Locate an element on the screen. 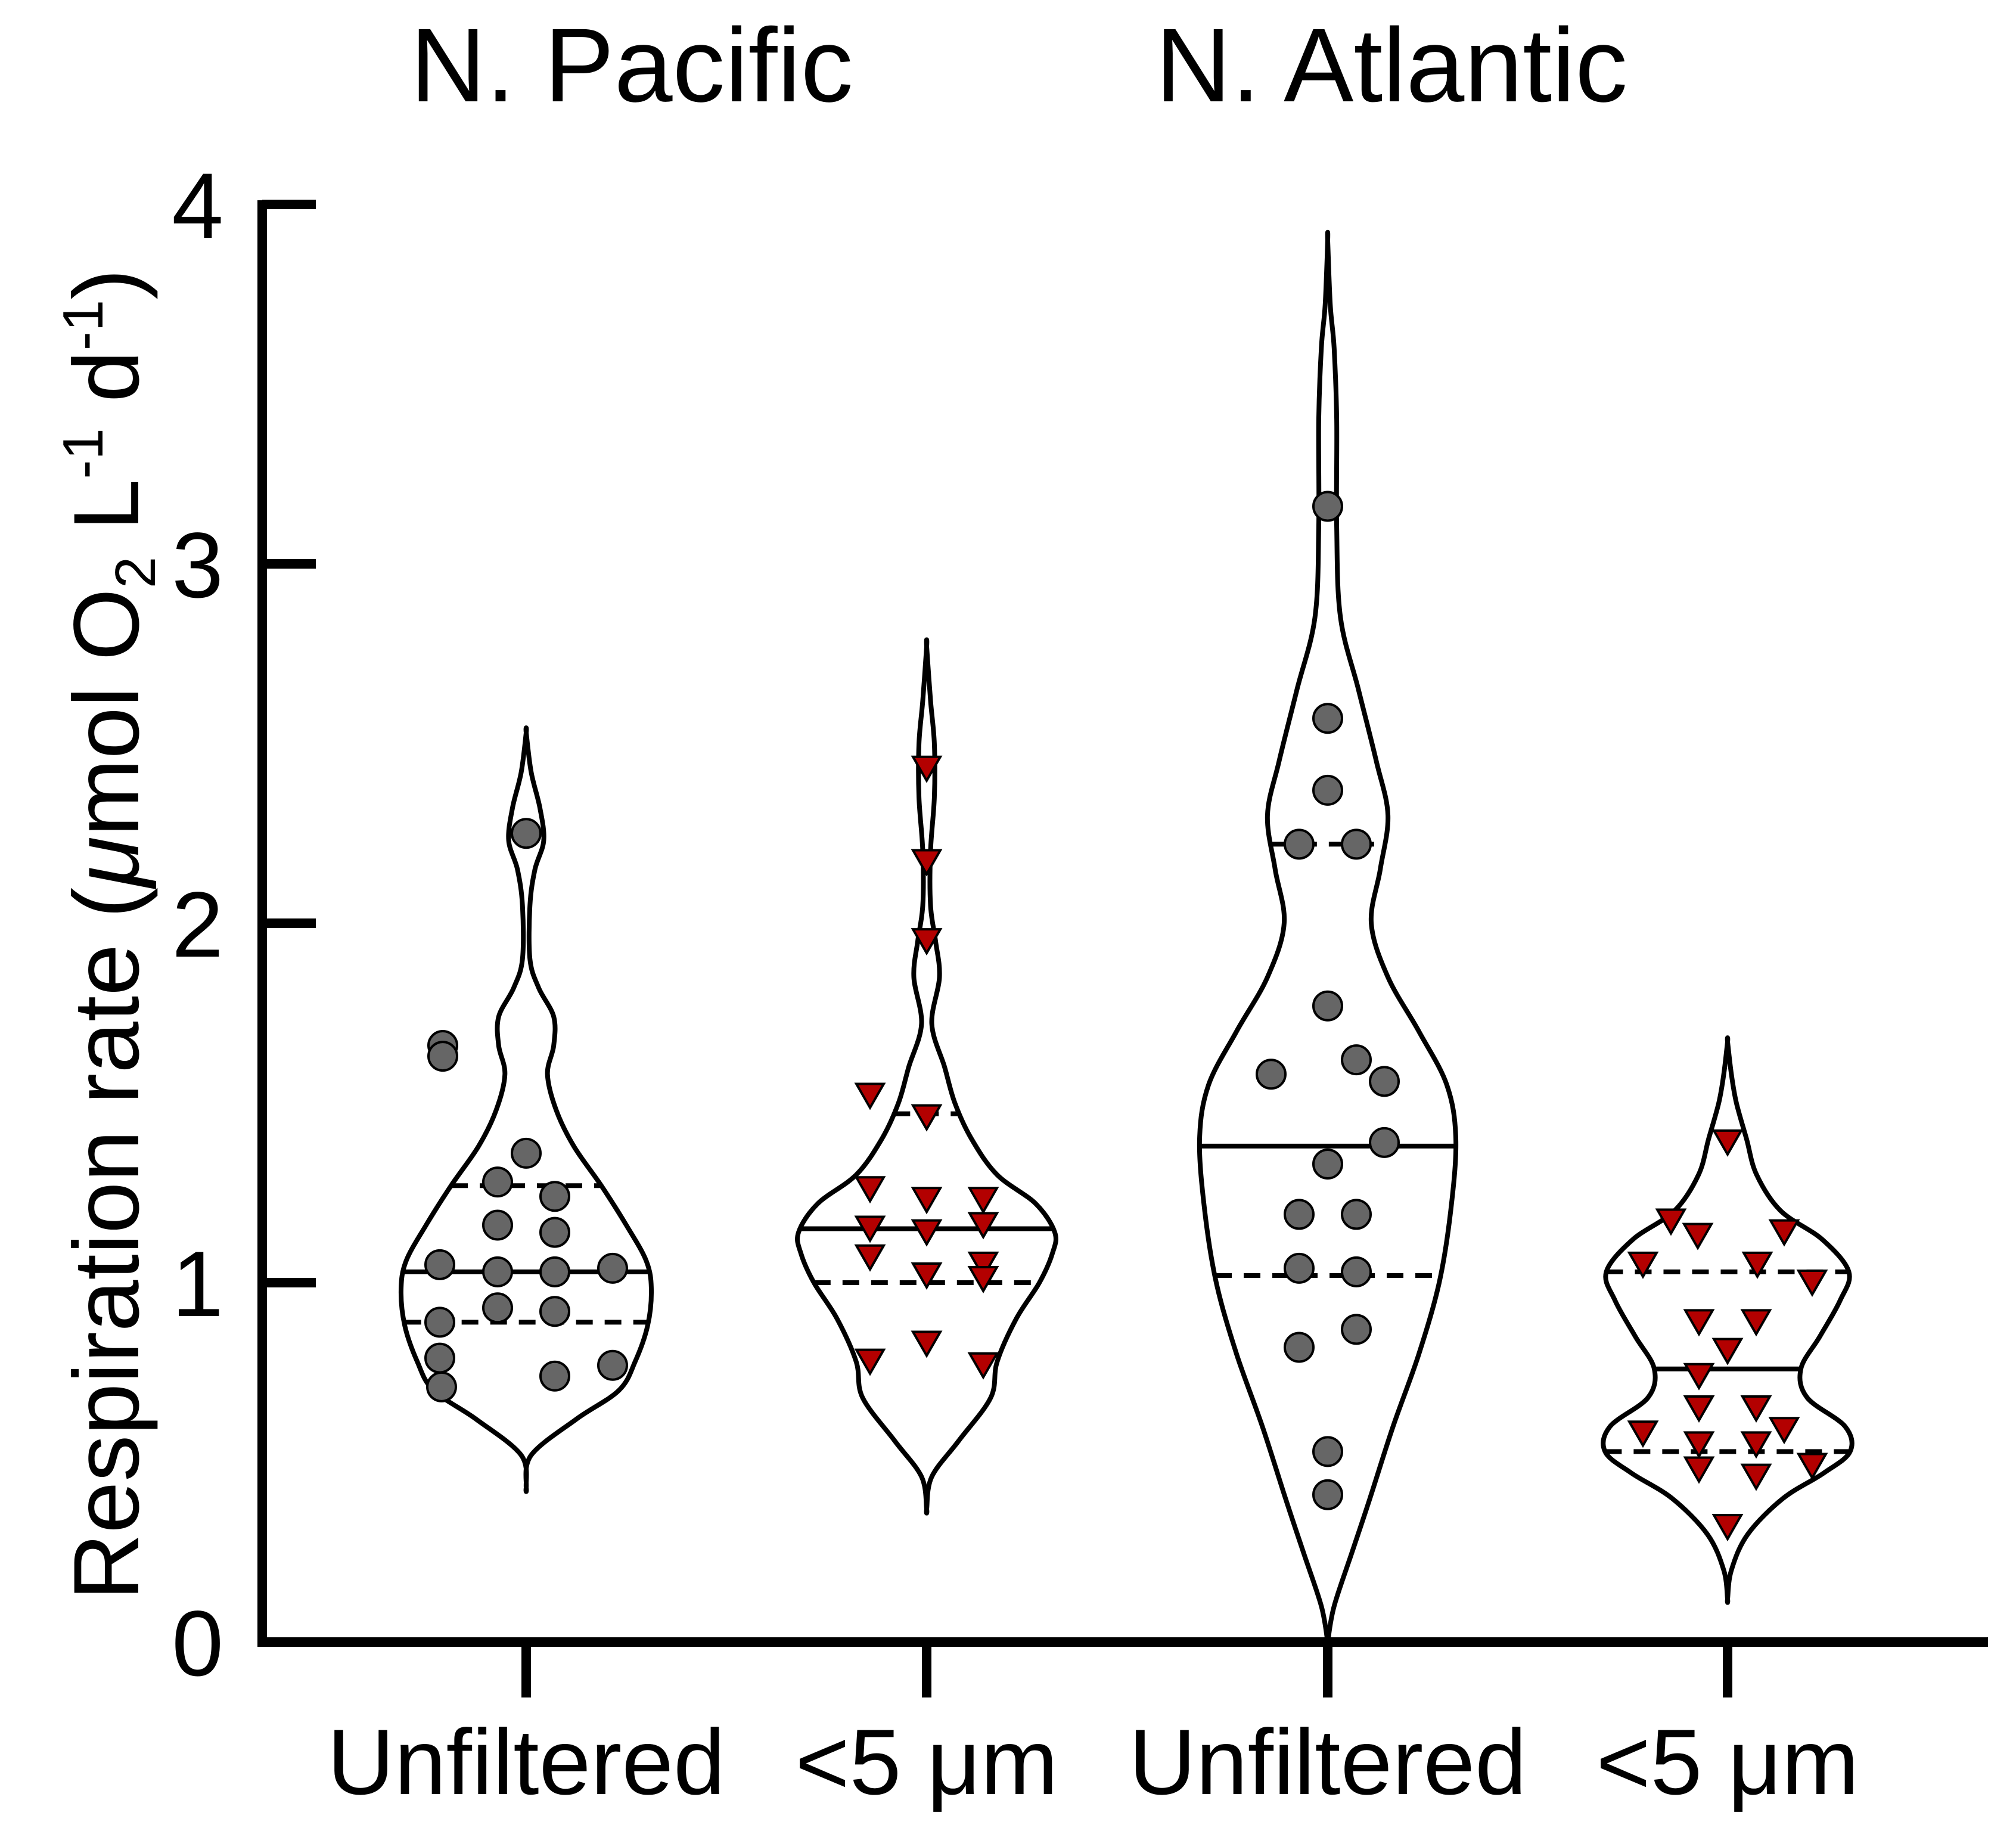  x-ticks: Unfiltered <5 μm Unfiltered <5 μm is located at coordinates (1093, 1728).